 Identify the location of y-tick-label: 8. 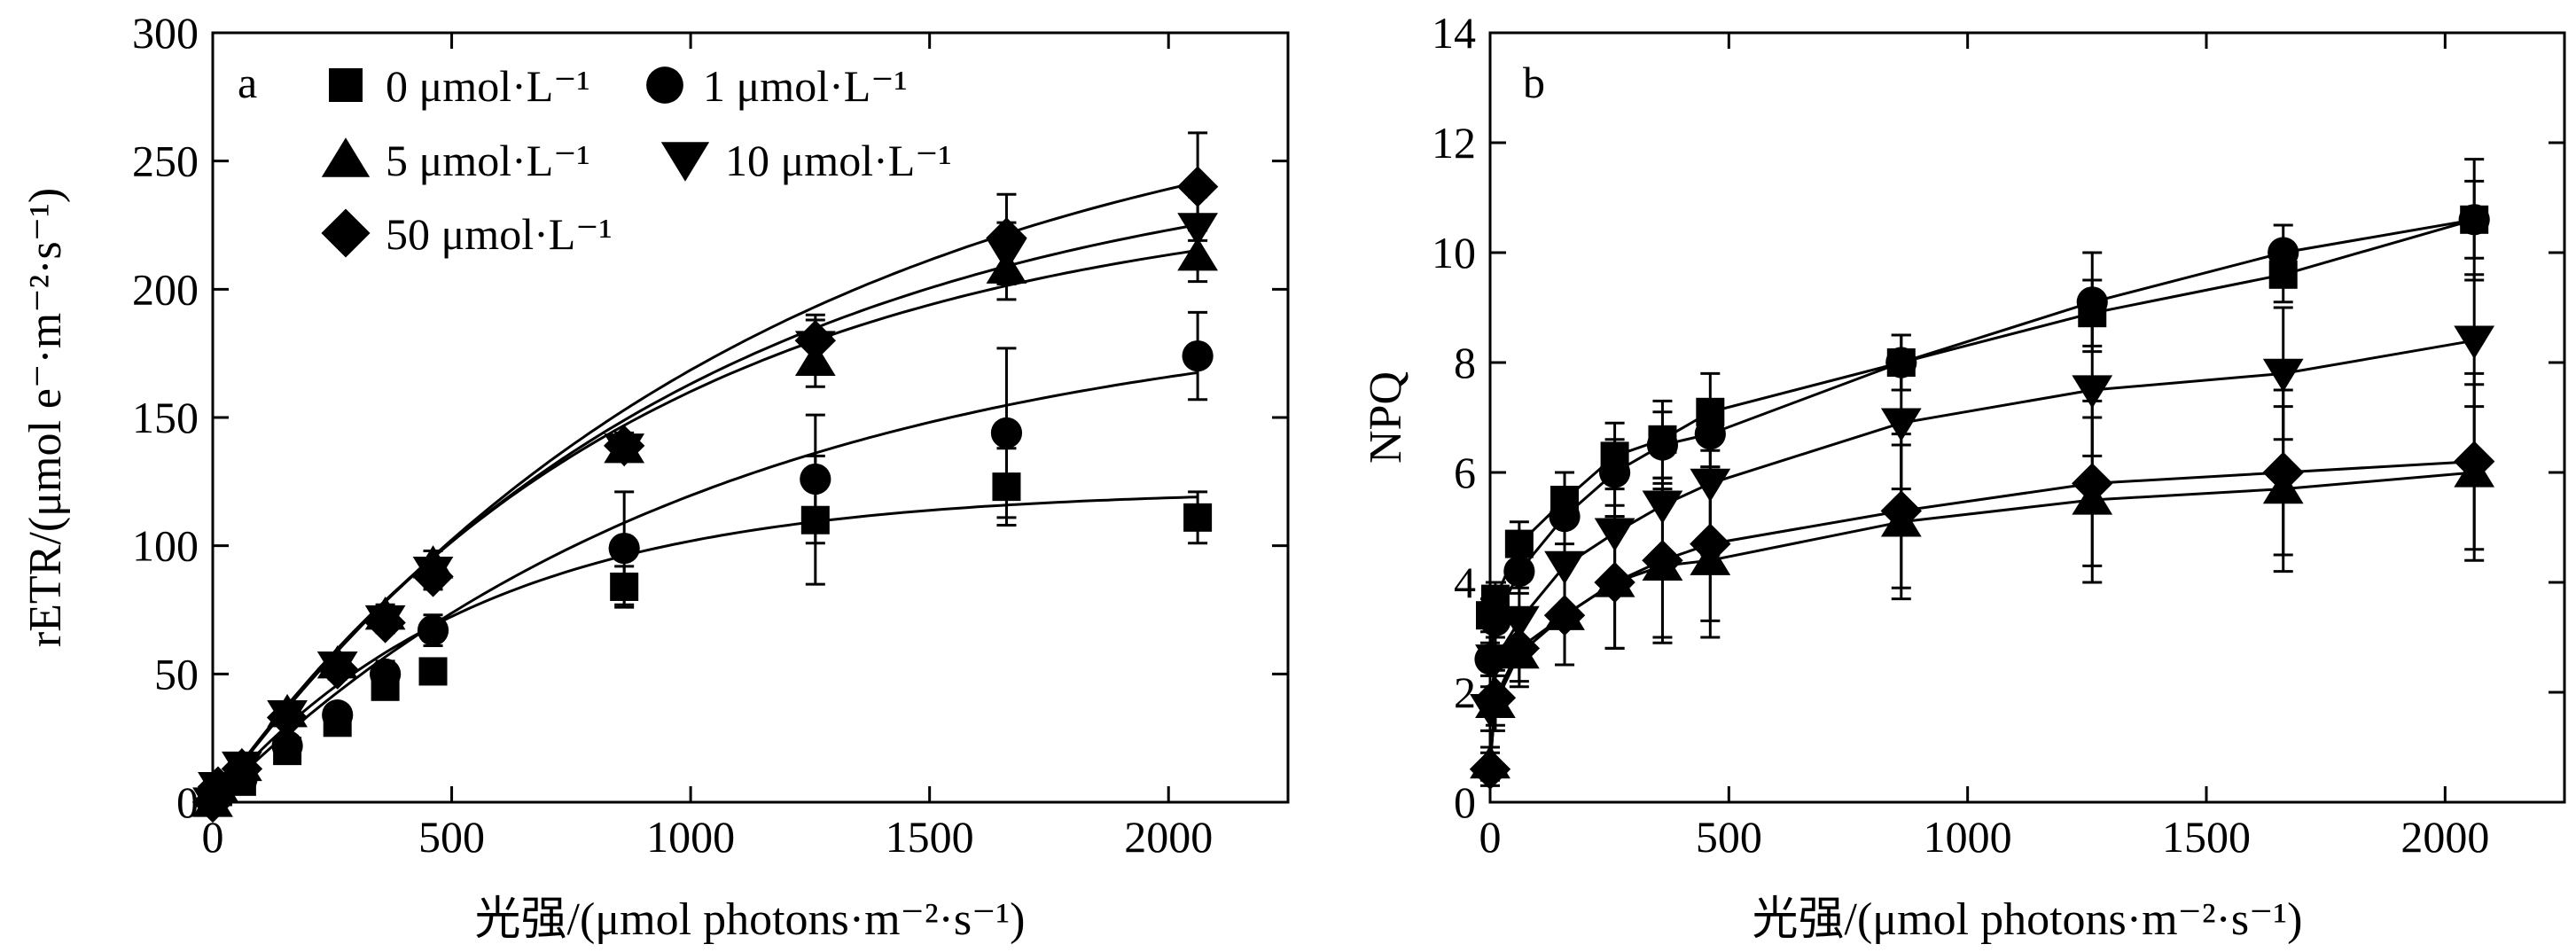
(1465, 362).